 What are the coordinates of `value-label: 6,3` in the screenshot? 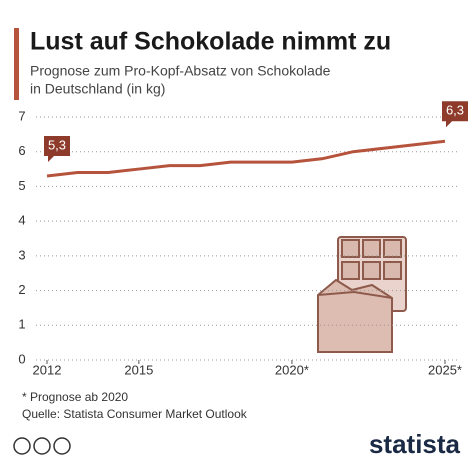 It's located at (455, 110).